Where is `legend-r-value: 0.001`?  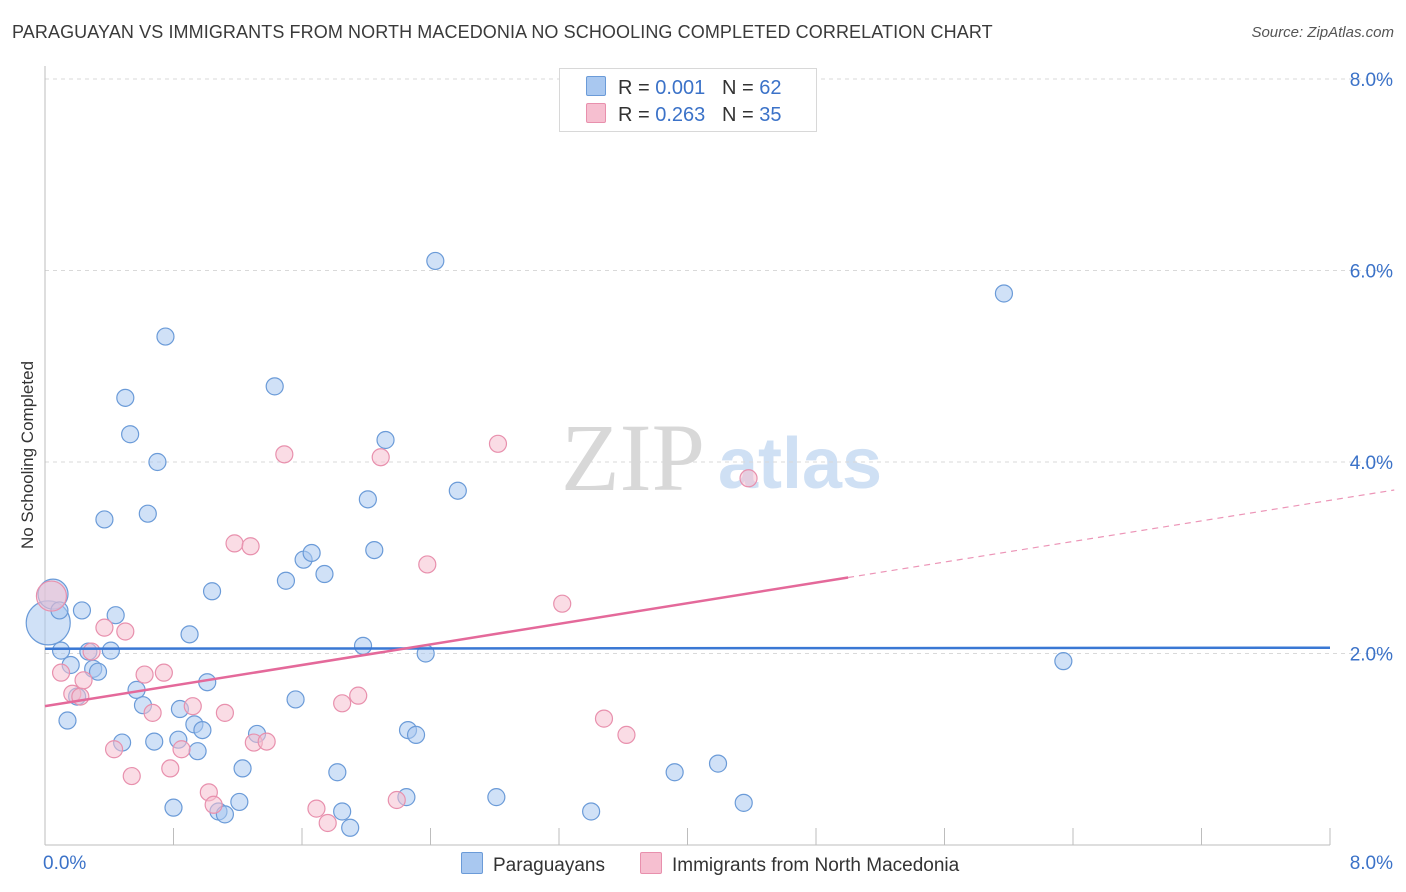
legend-r-value: 0.001 is located at coordinates (680, 88).